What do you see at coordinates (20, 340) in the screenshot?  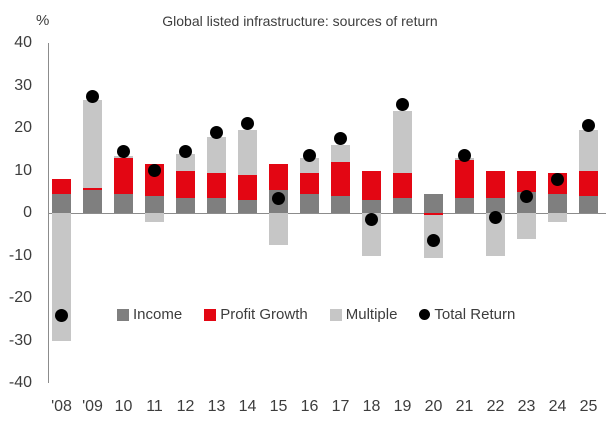 I see `y-axis-tick-label--30: -30` at bounding box center [20, 340].